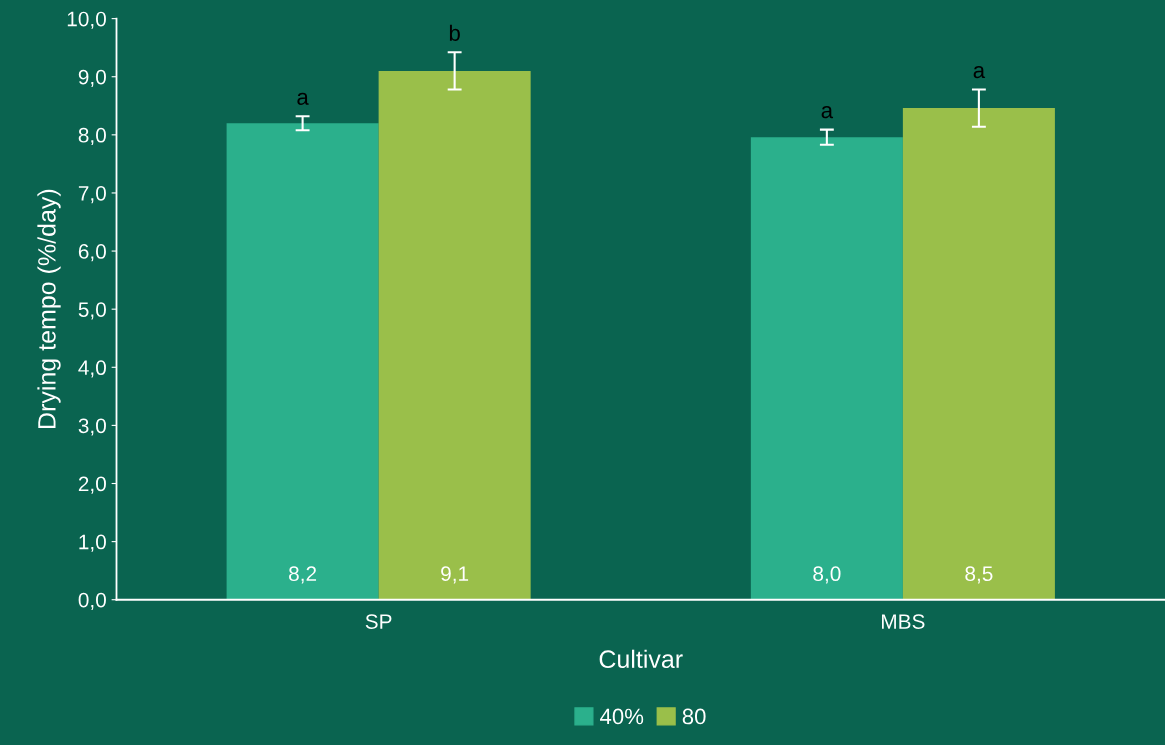 Image resolution: width=1165 pixels, height=745 pixels. Describe the element at coordinates (92, 485) in the screenshot. I see `y-tick-label: 2,0` at that location.